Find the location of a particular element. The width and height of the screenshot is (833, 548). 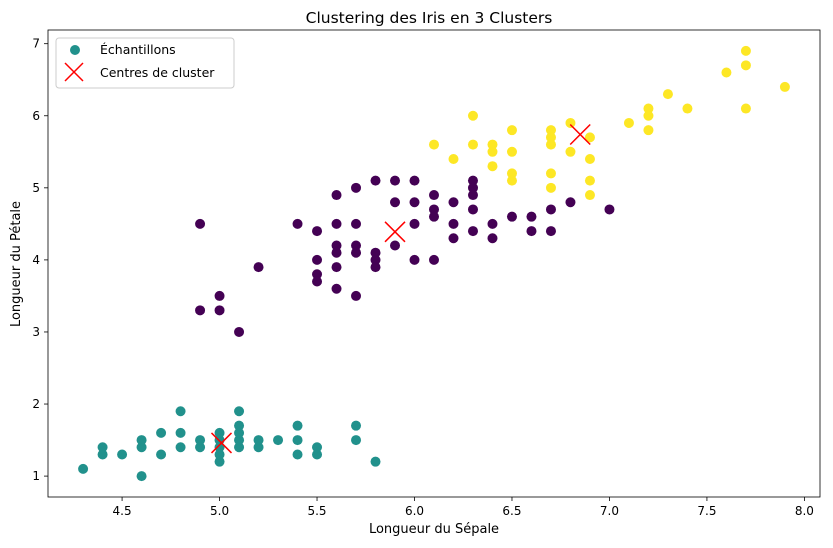

legend-box is located at coordinates (145, 63).